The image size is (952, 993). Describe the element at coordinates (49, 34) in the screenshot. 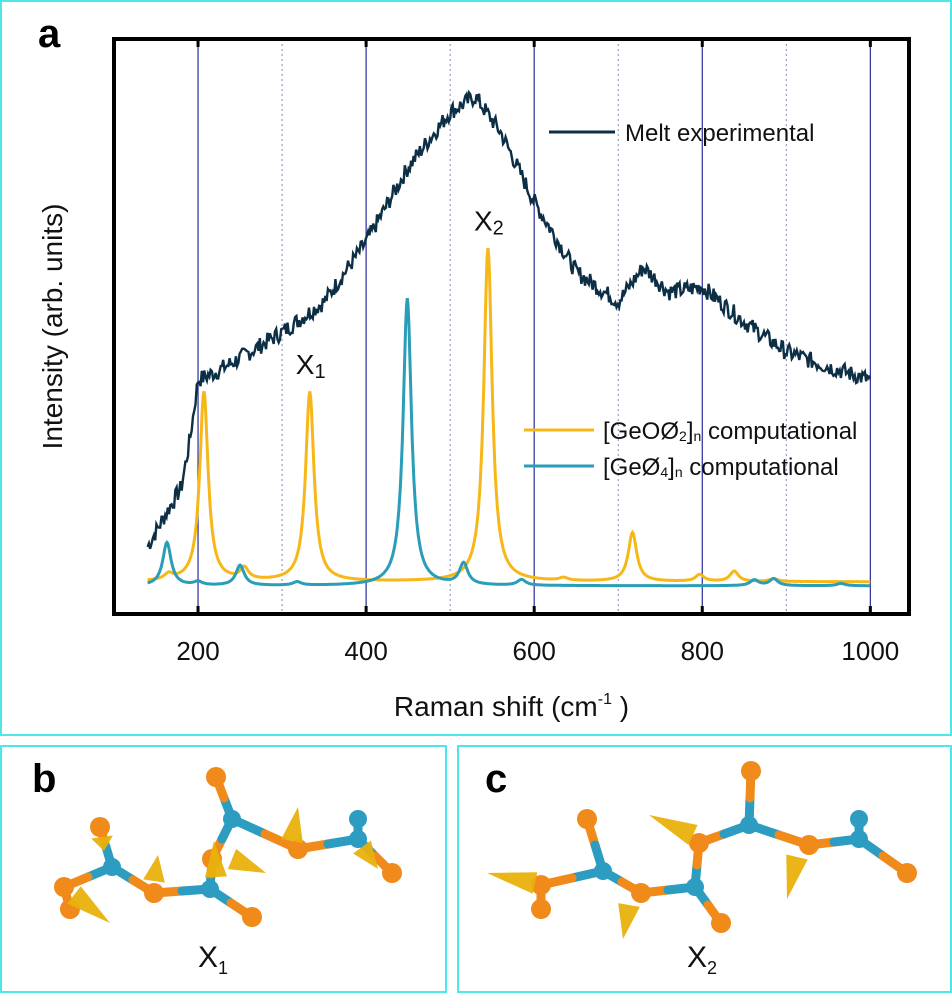

I see `panel-label-a: a` at that location.